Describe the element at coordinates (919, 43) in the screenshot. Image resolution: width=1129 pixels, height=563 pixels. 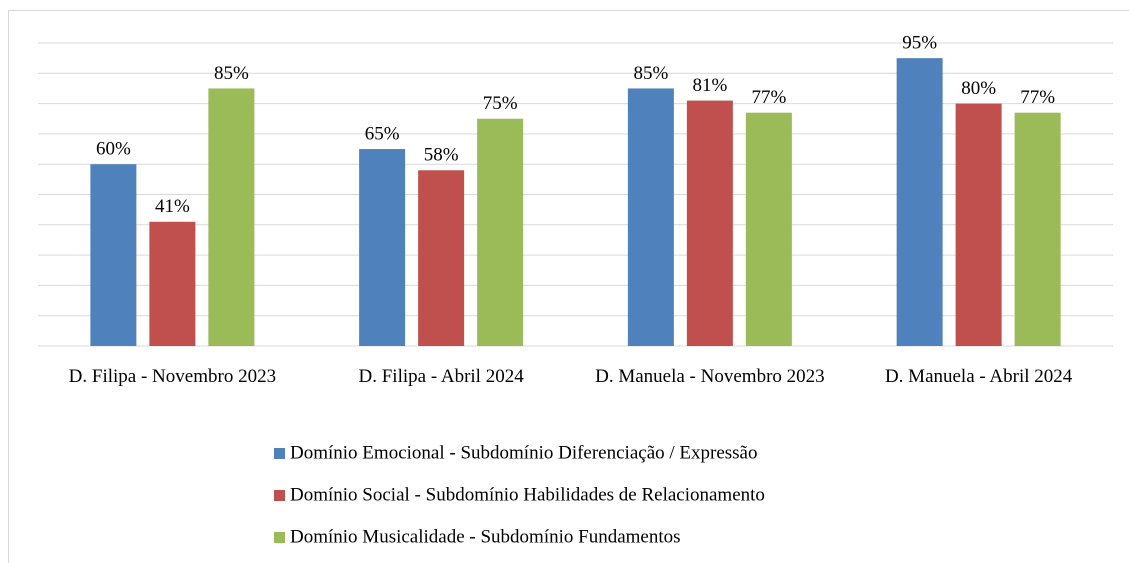
I see `data-label: 95%` at that location.